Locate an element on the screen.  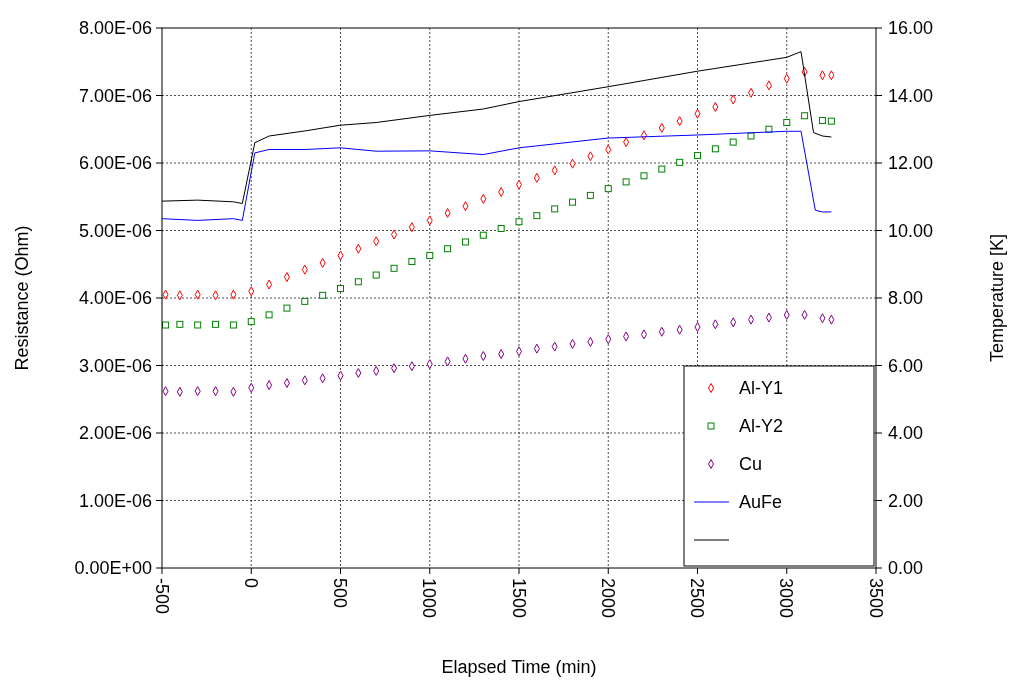
y-tick-label: 3.00E-06 is located at coordinates (115, 365).